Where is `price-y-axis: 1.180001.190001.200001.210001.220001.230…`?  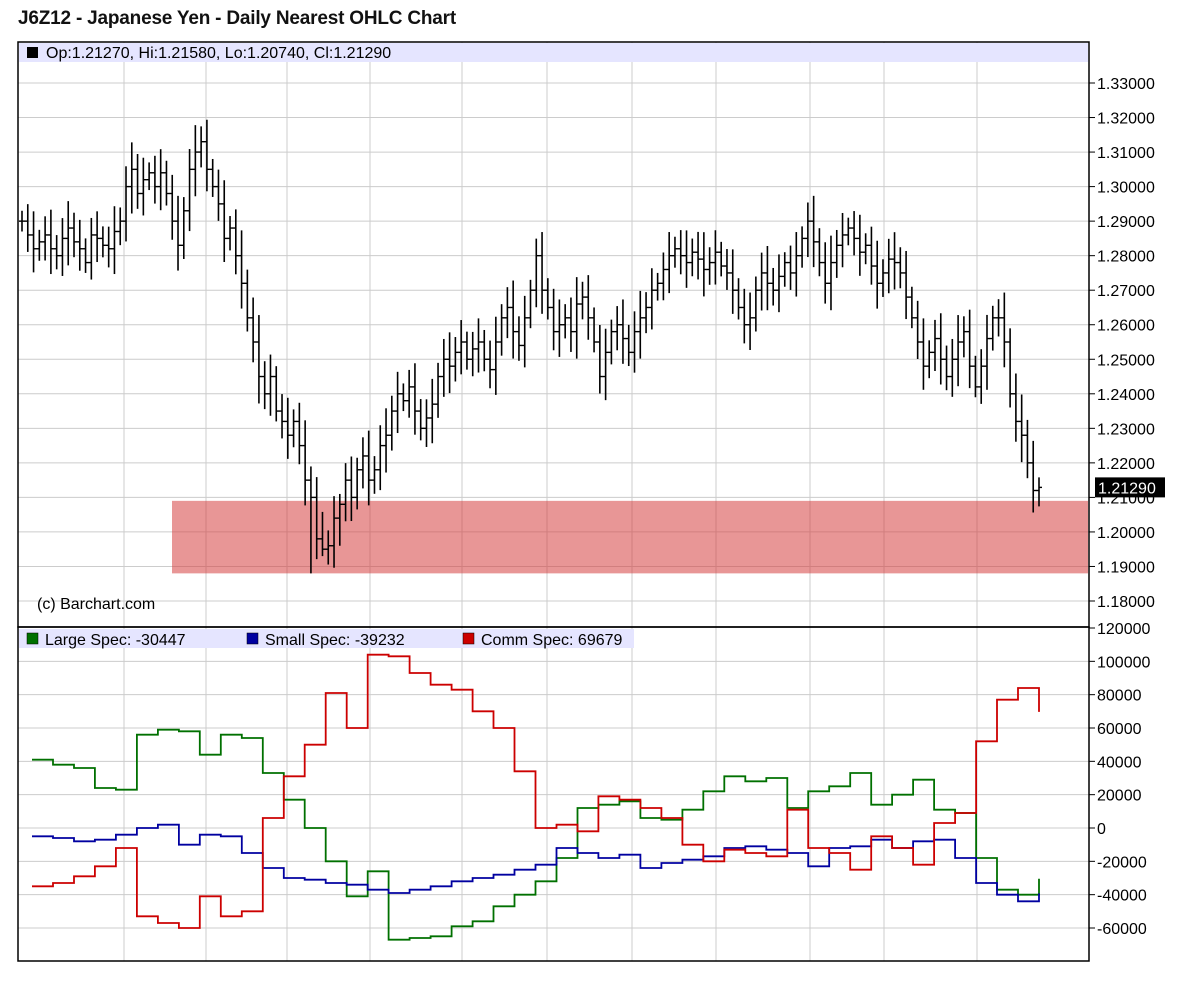
price-y-axis: 1.180001.190001.200001.210001.220001.230… is located at coordinates (1122, 343).